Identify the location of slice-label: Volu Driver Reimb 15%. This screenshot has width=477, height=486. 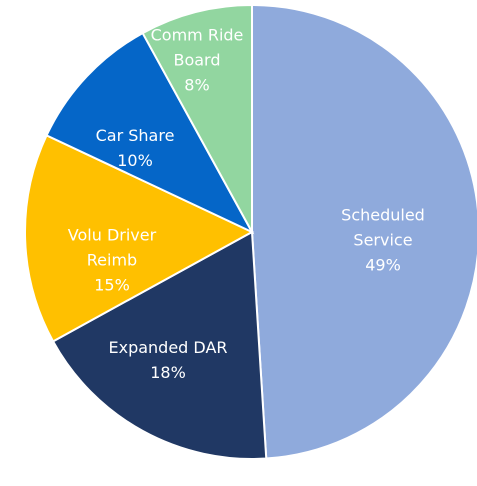
(112, 260).